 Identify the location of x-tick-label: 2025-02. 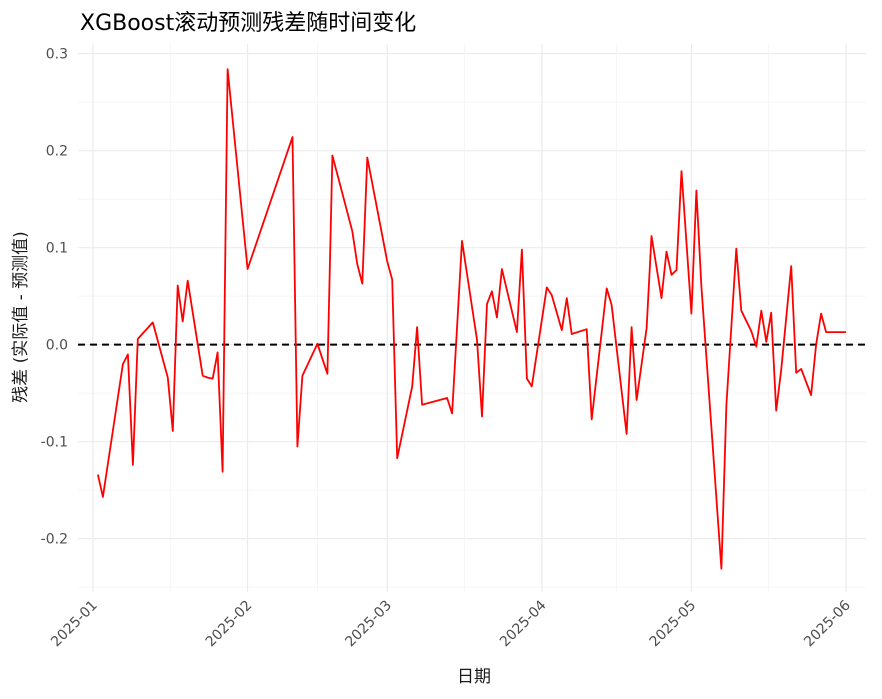
(229, 624).